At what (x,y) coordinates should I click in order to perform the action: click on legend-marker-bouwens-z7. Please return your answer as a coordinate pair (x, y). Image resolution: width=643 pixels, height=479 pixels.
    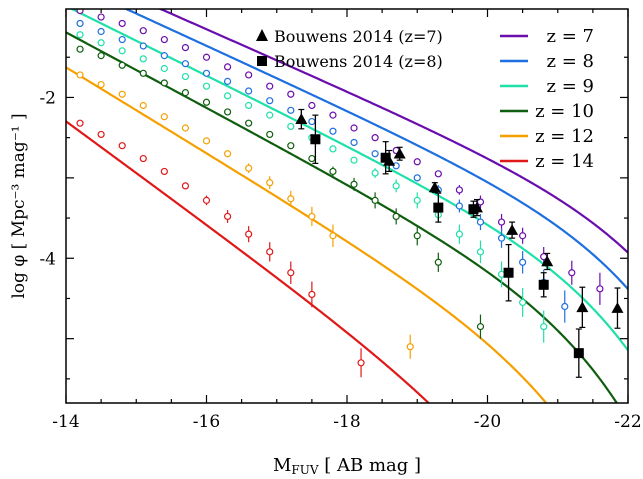
    Looking at the image, I should click on (262, 35).